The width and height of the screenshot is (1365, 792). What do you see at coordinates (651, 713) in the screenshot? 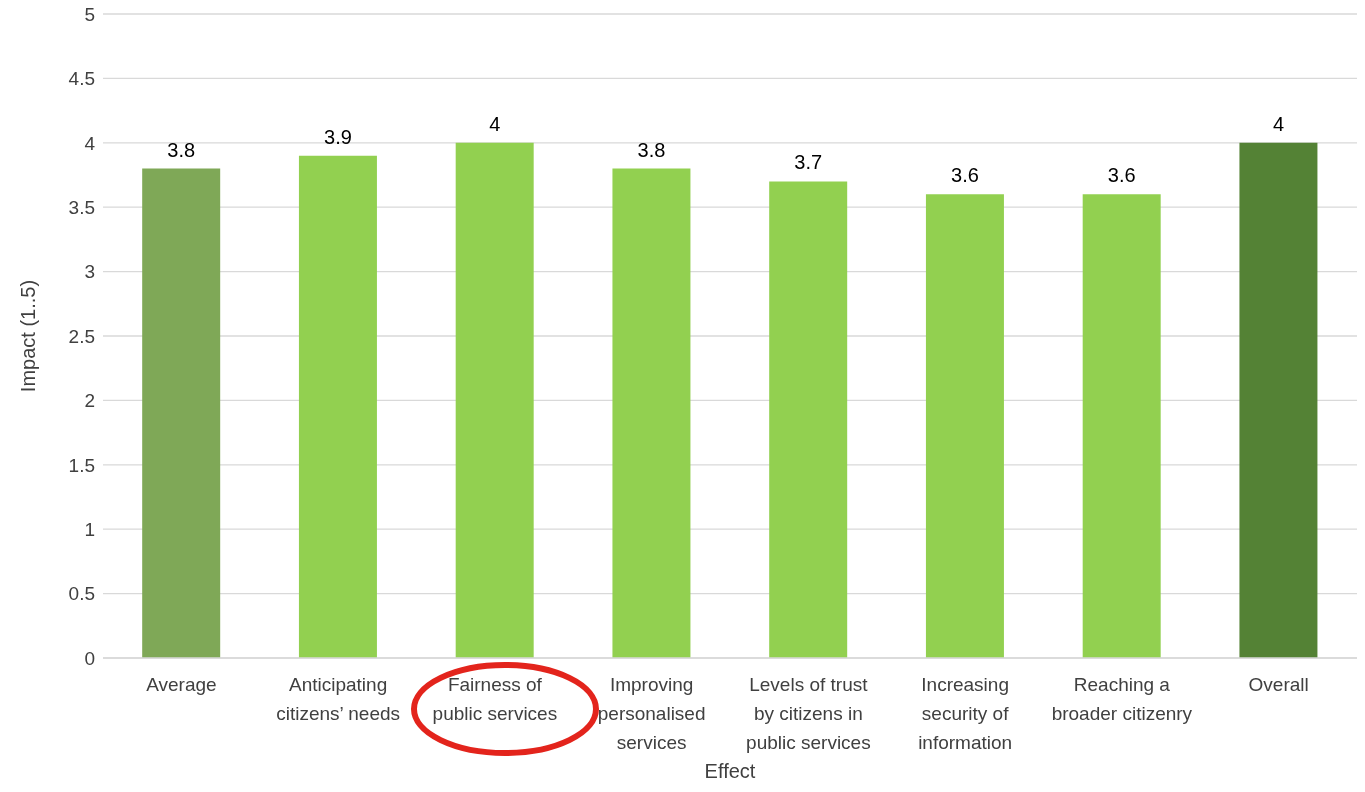
I see `x-tick-label: Improving personalised services` at bounding box center [651, 713].